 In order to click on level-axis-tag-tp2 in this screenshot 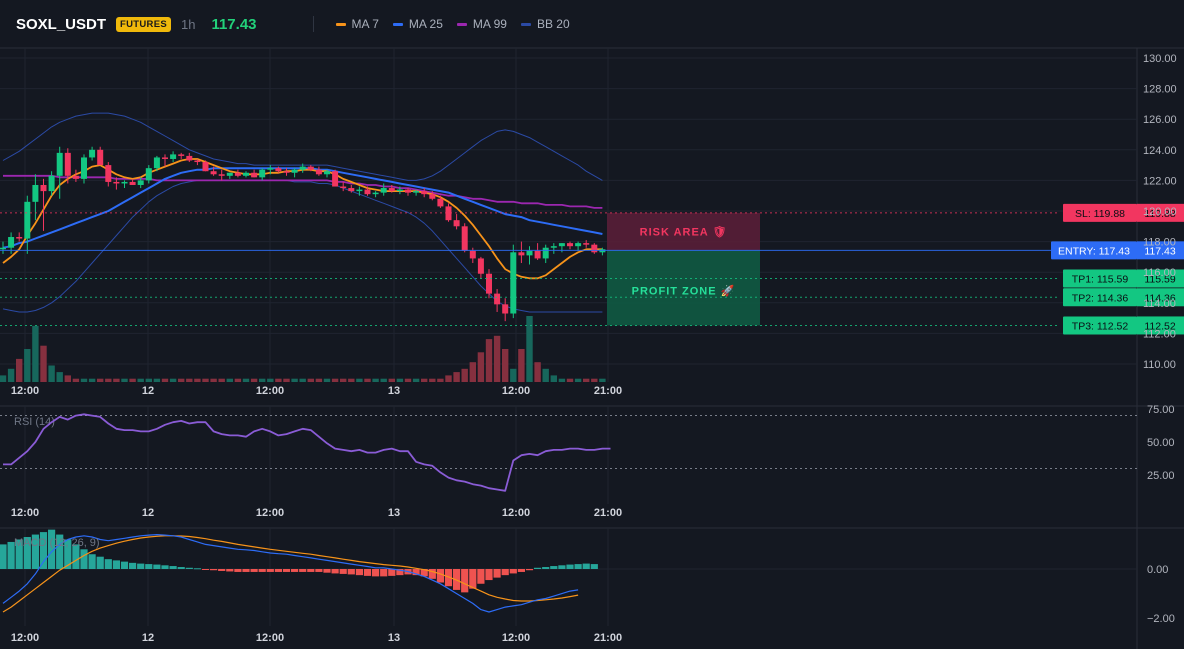, I will do `click(1160, 297)`.